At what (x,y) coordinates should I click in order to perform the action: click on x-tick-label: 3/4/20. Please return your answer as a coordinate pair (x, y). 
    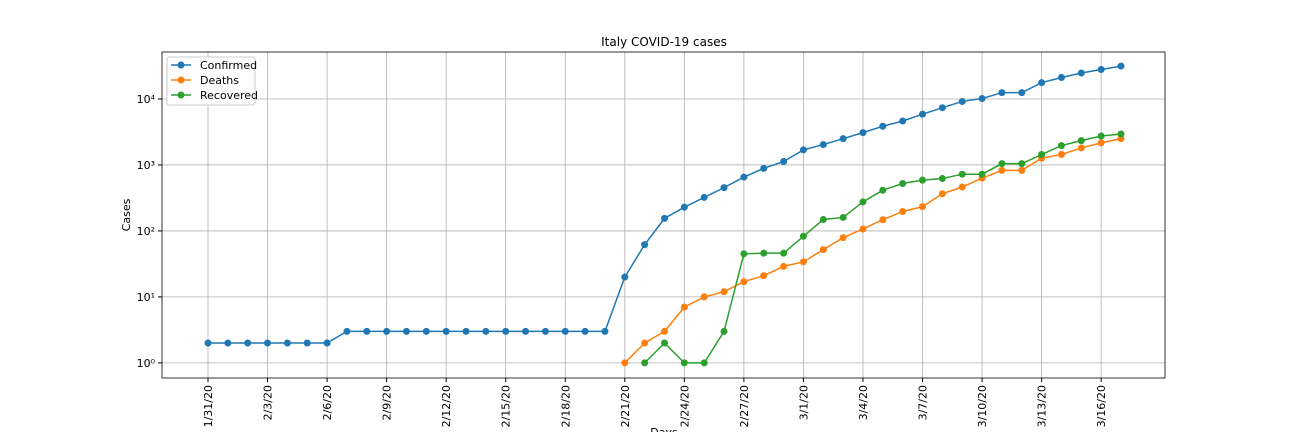
    Looking at the image, I should click on (863, 402).